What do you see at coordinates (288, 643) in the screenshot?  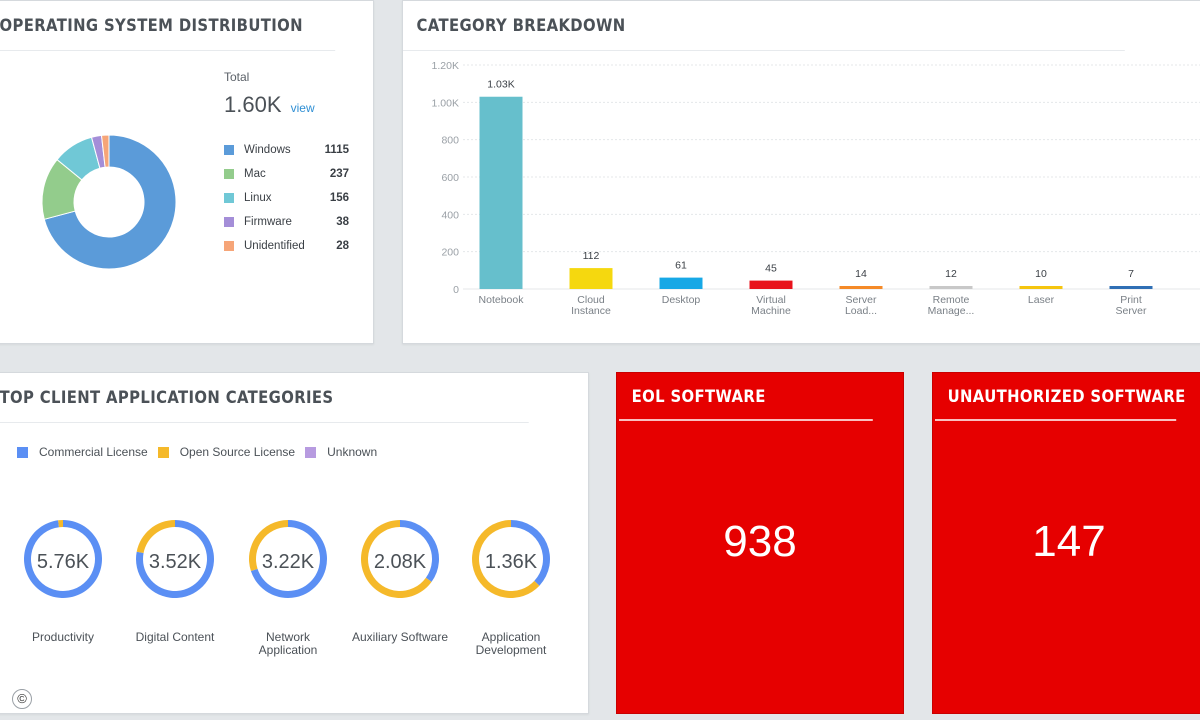 I see `donut-label: Network Application` at bounding box center [288, 643].